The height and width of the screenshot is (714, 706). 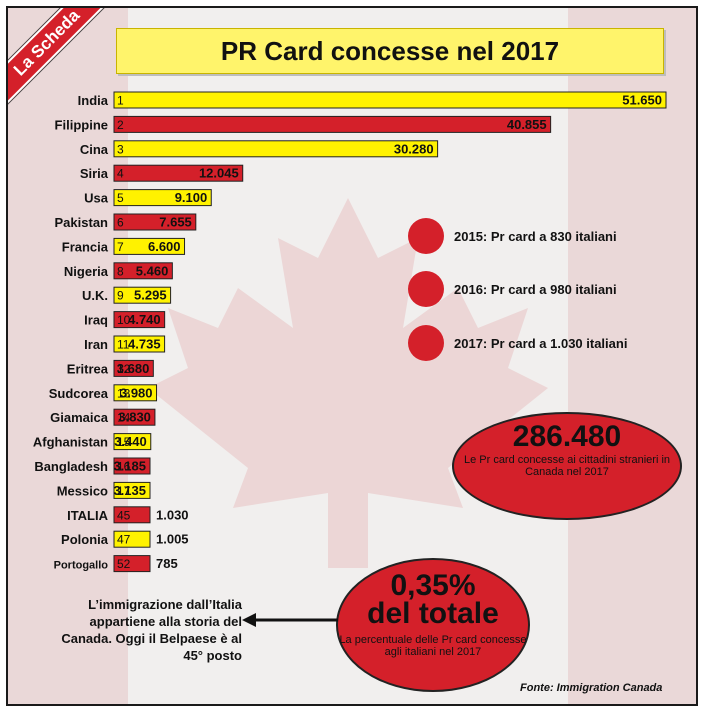 I want to click on rank-label: 12, so click(x=124, y=369).